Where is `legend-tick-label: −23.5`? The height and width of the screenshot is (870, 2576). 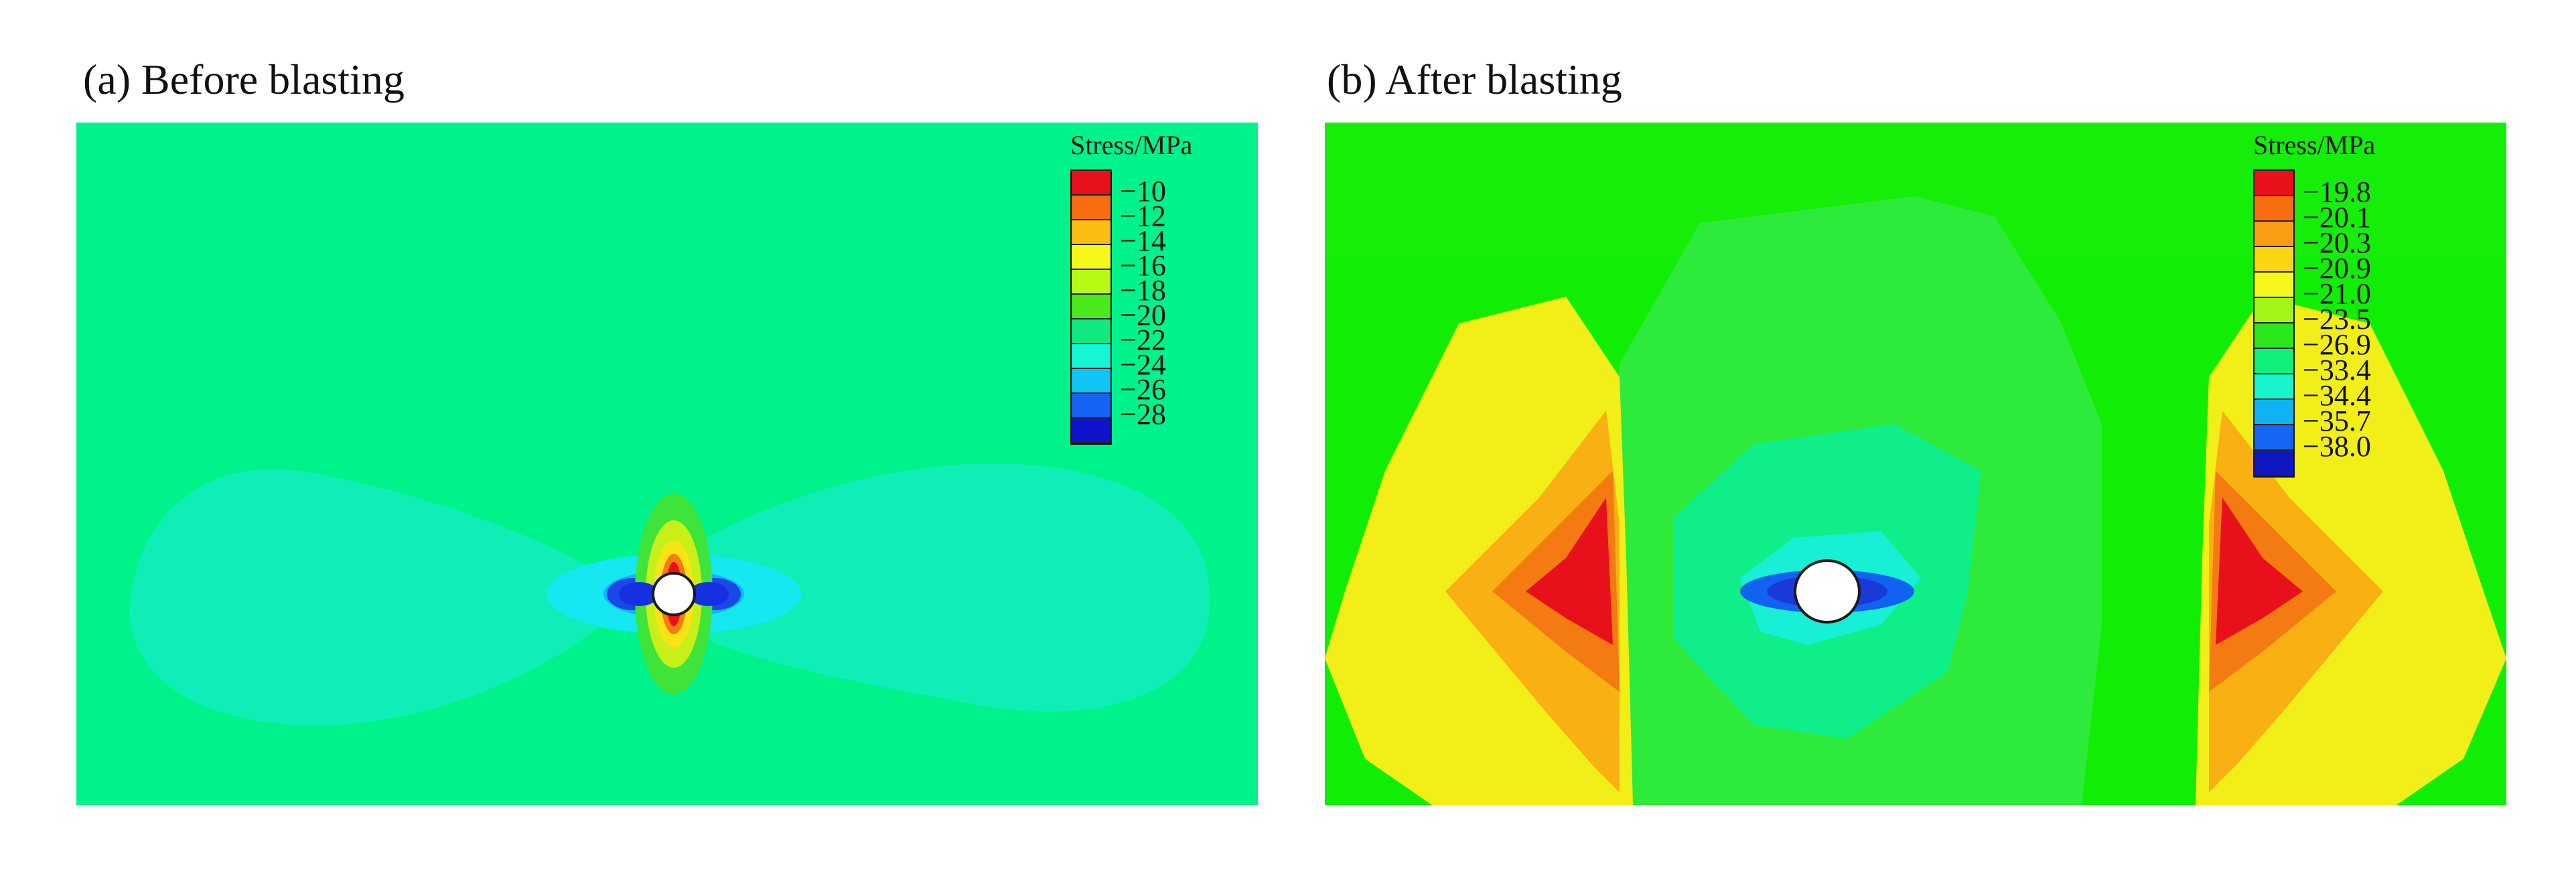 legend-tick-label: −23.5 is located at coordinates (2337, 319).